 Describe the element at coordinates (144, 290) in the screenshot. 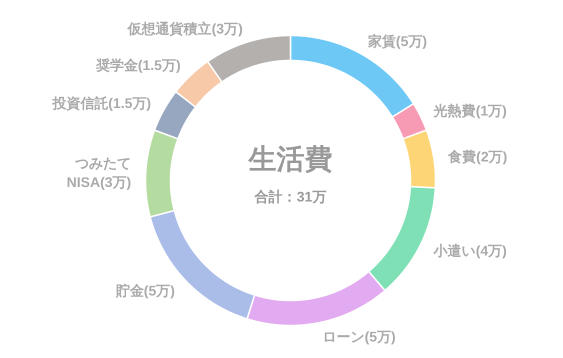

I see `slice-label: 貯金(5万)` at that location.